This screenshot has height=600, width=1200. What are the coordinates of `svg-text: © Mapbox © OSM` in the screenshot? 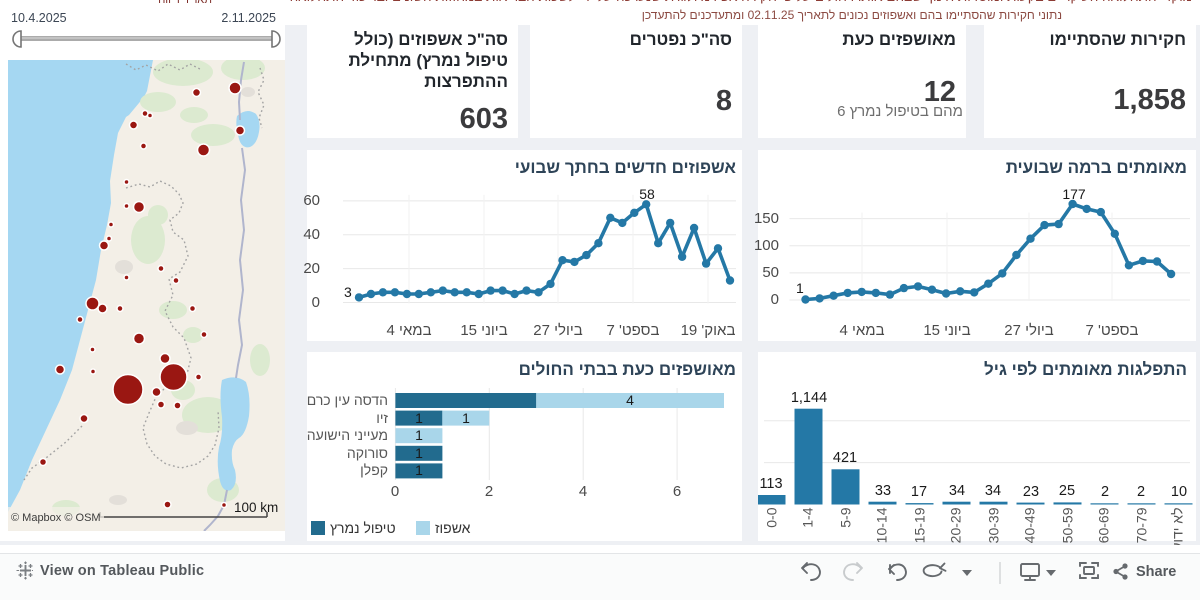 It's located at (56, 518).